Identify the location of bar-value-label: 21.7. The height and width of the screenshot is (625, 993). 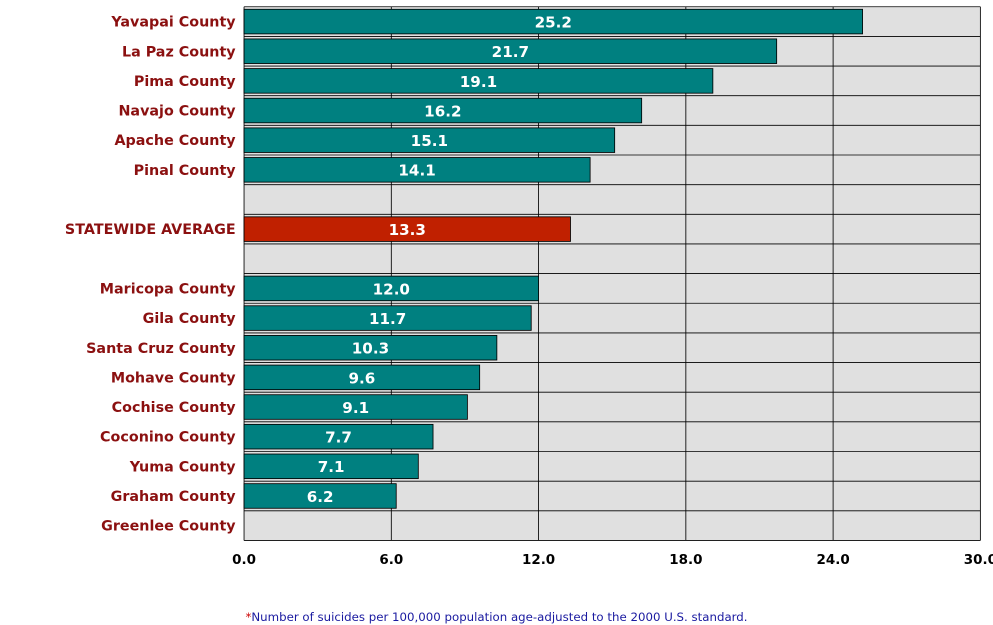
(510, 52).